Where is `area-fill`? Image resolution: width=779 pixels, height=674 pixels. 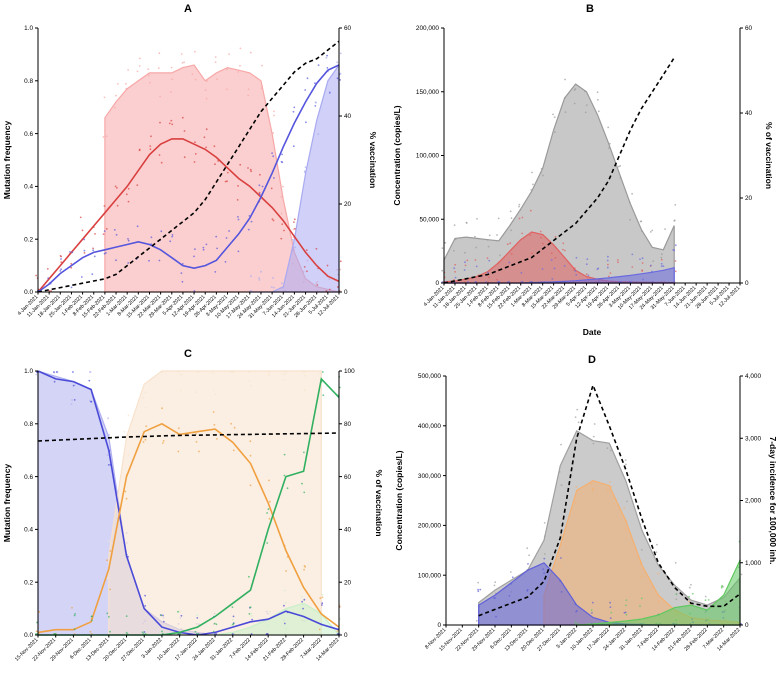 area-fill is located at coordinates (658, 593).